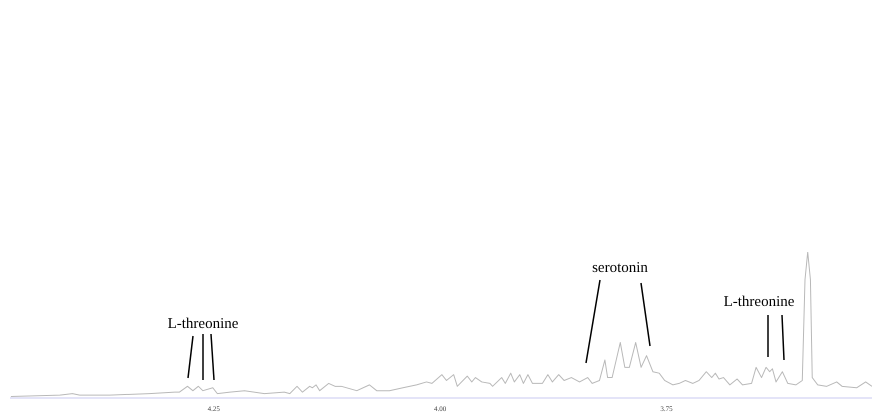 The image size is (874, 419). I want to click on annotation: serotonin, so click(620, 268).